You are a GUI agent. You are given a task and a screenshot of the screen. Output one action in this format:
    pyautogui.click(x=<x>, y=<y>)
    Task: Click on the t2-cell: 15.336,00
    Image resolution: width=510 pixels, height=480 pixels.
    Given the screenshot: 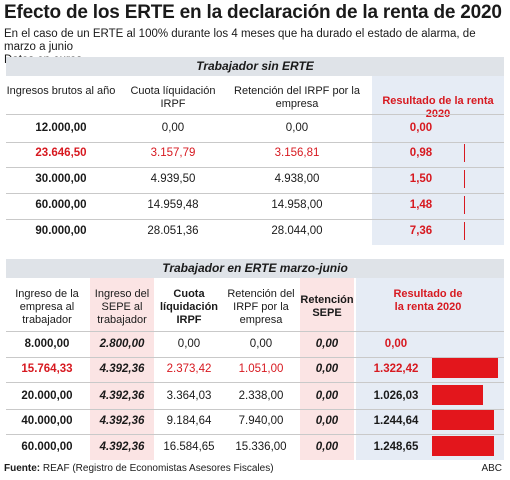 What is the action you would take?
    pyautogui.click(x=261, y=447)
    